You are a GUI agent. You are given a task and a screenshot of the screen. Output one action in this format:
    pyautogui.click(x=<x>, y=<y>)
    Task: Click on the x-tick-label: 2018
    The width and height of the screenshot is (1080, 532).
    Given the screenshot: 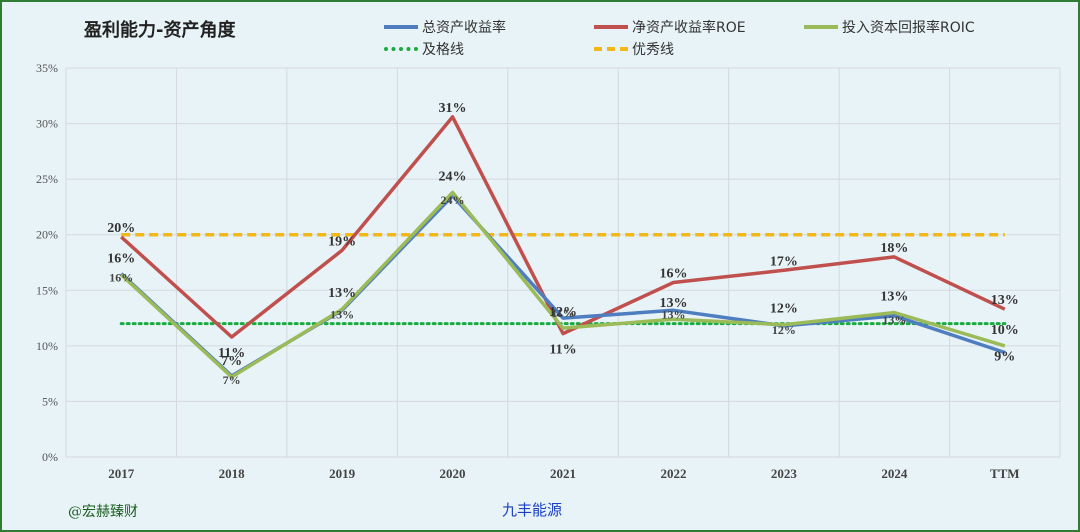 What is the action you would take?
    pyautogui.click(x=232, y=473)
    